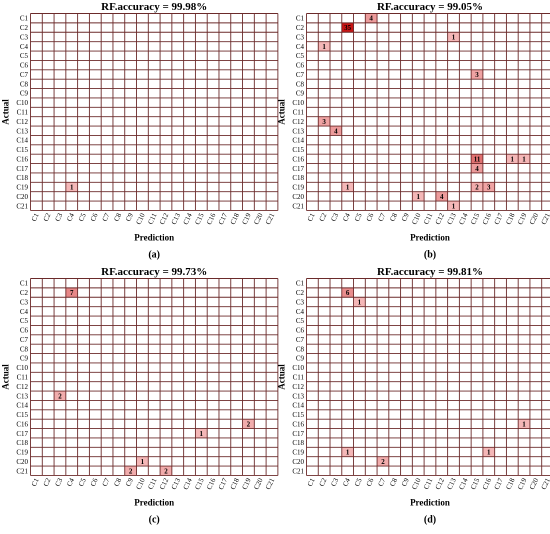 The height and width of the screenshot is (534, 550). I want to click on x-tick-label: C20, so click(534, 483).